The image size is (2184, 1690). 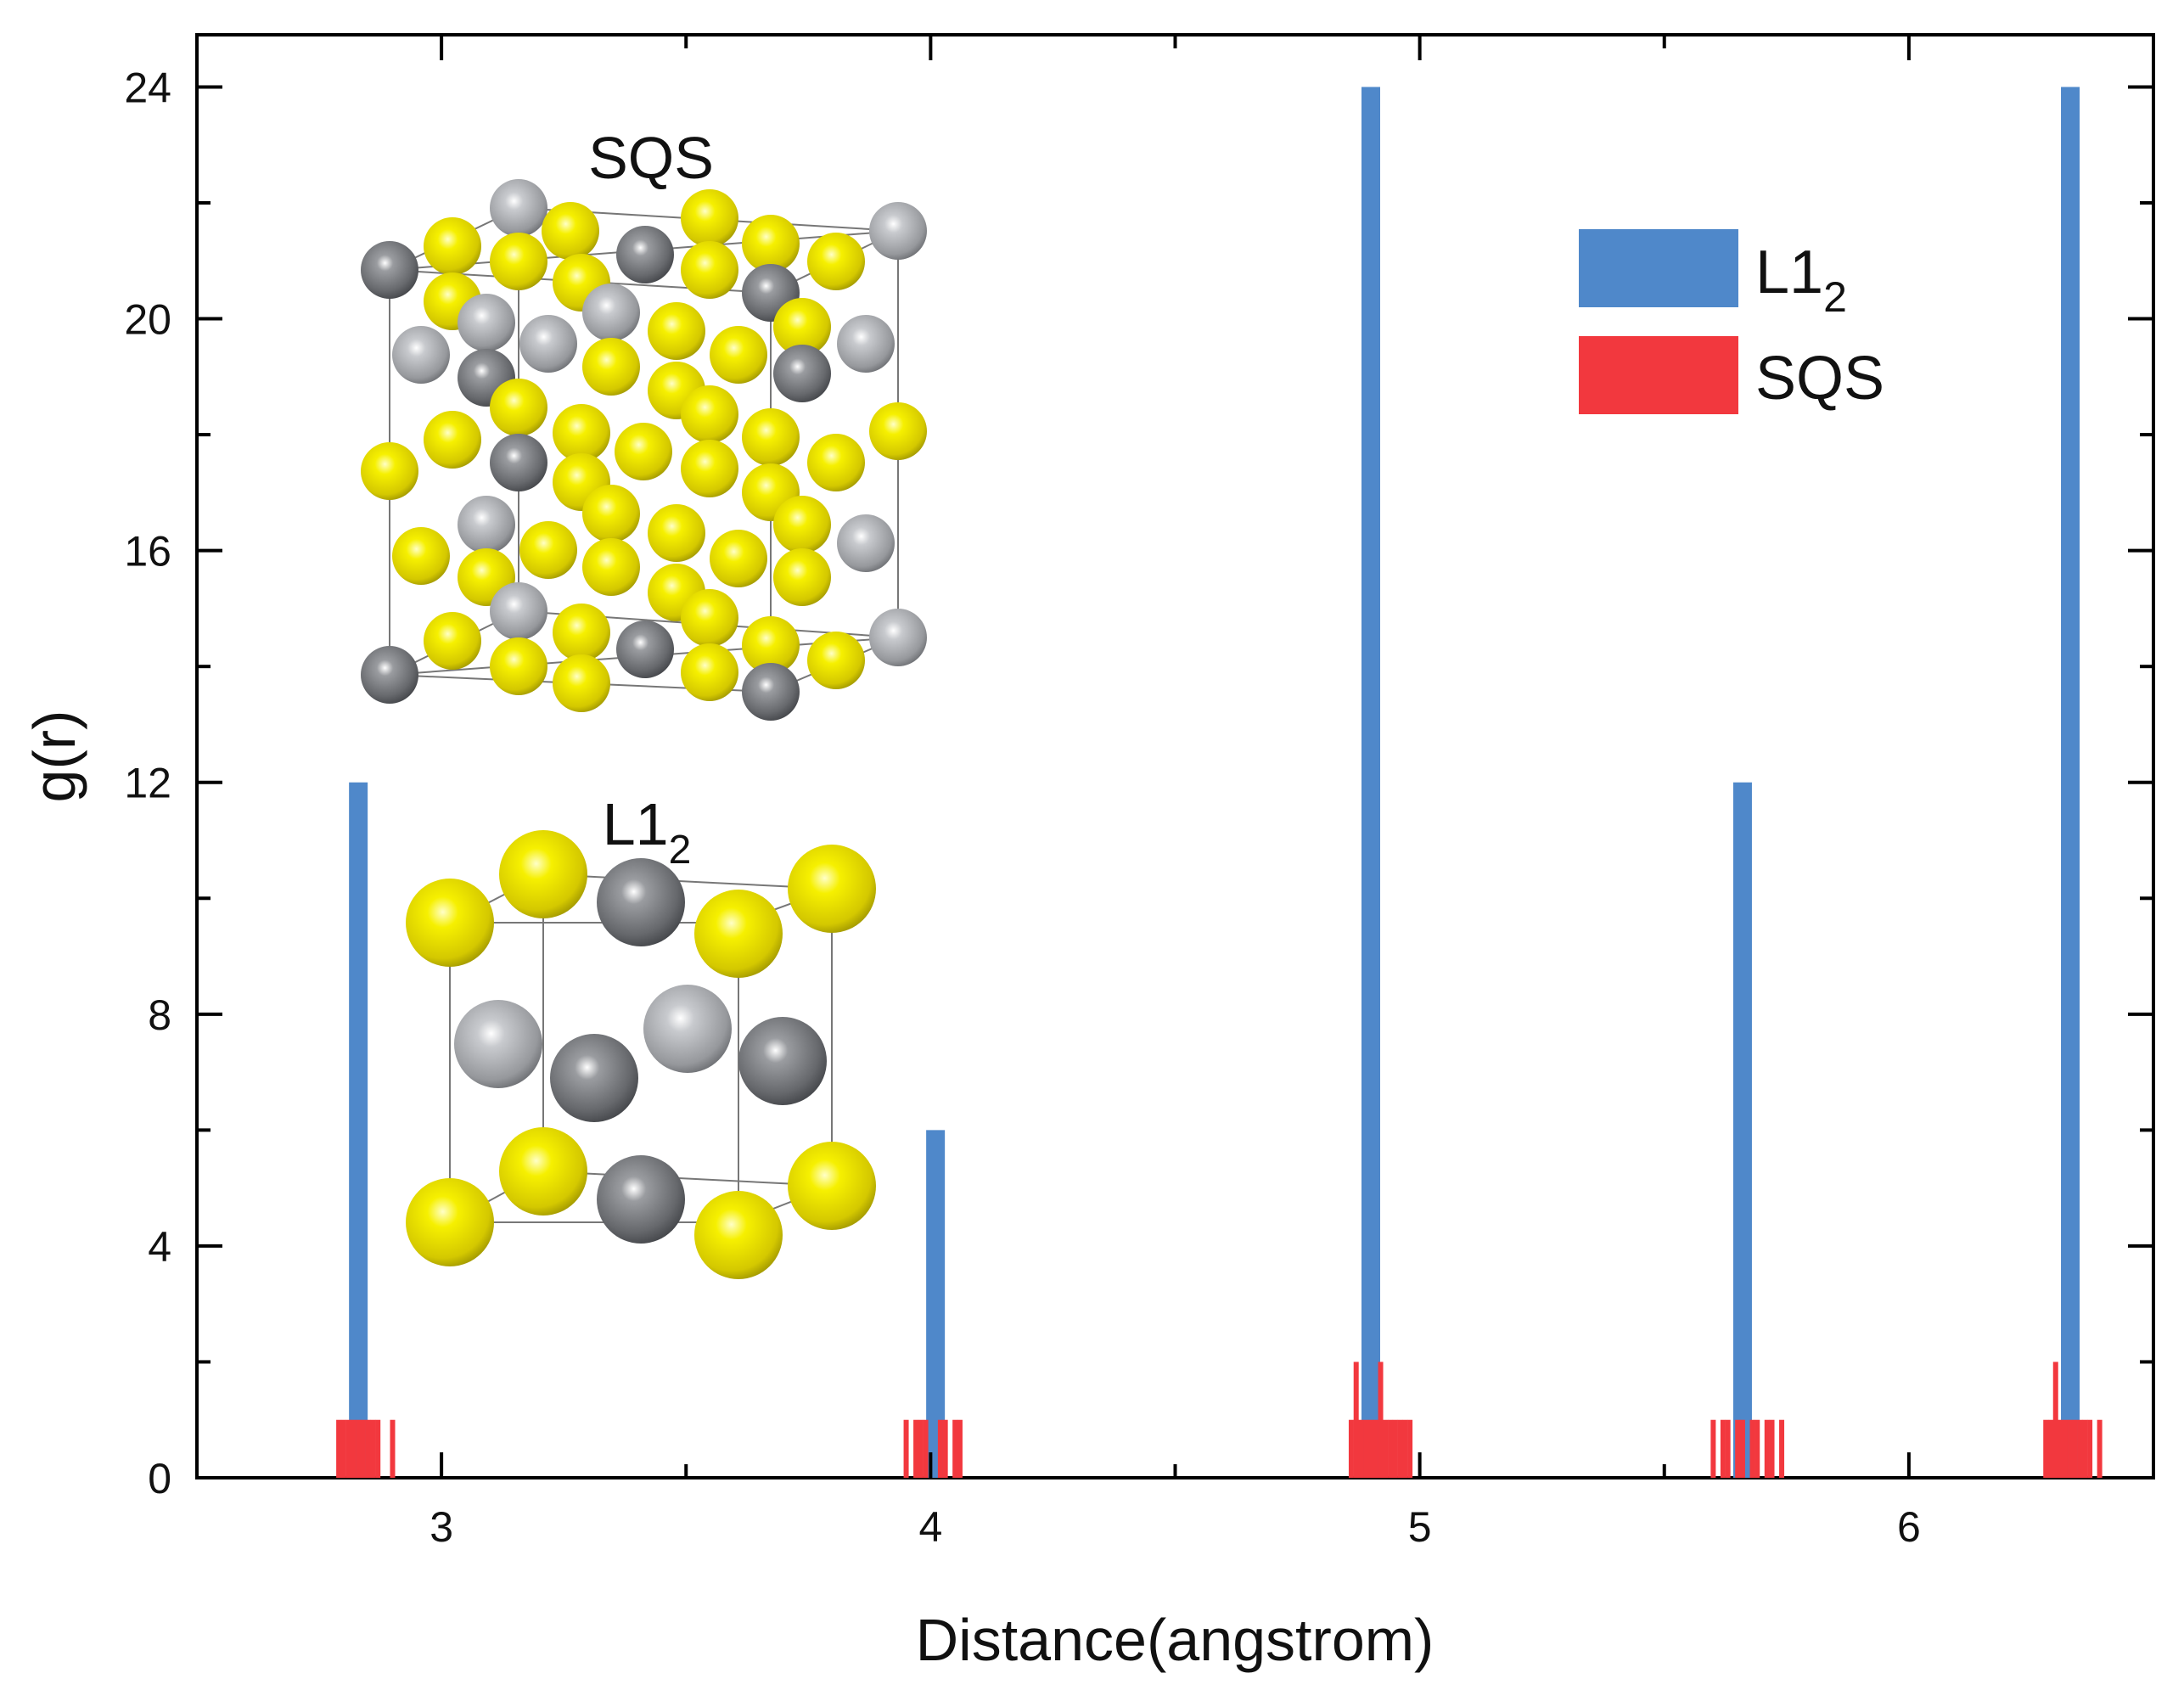 What do you see at coordinates (1659, 375) in the screenshot?
I see `legend-swatch-sqs` at bounding box center [1659, 375].